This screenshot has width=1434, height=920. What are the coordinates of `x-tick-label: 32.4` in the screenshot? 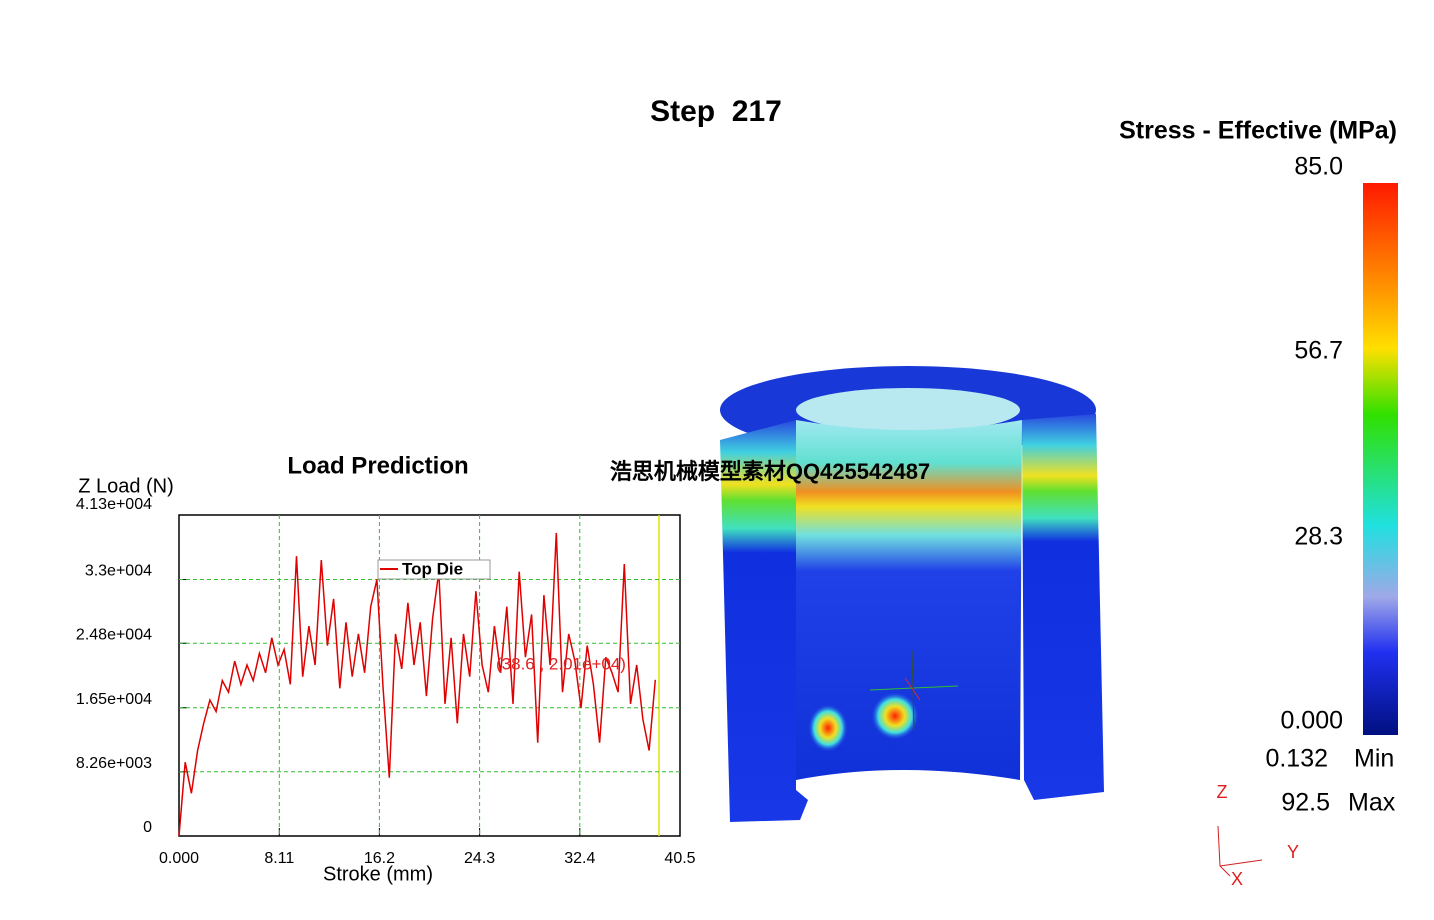 It's located at (579, 858).